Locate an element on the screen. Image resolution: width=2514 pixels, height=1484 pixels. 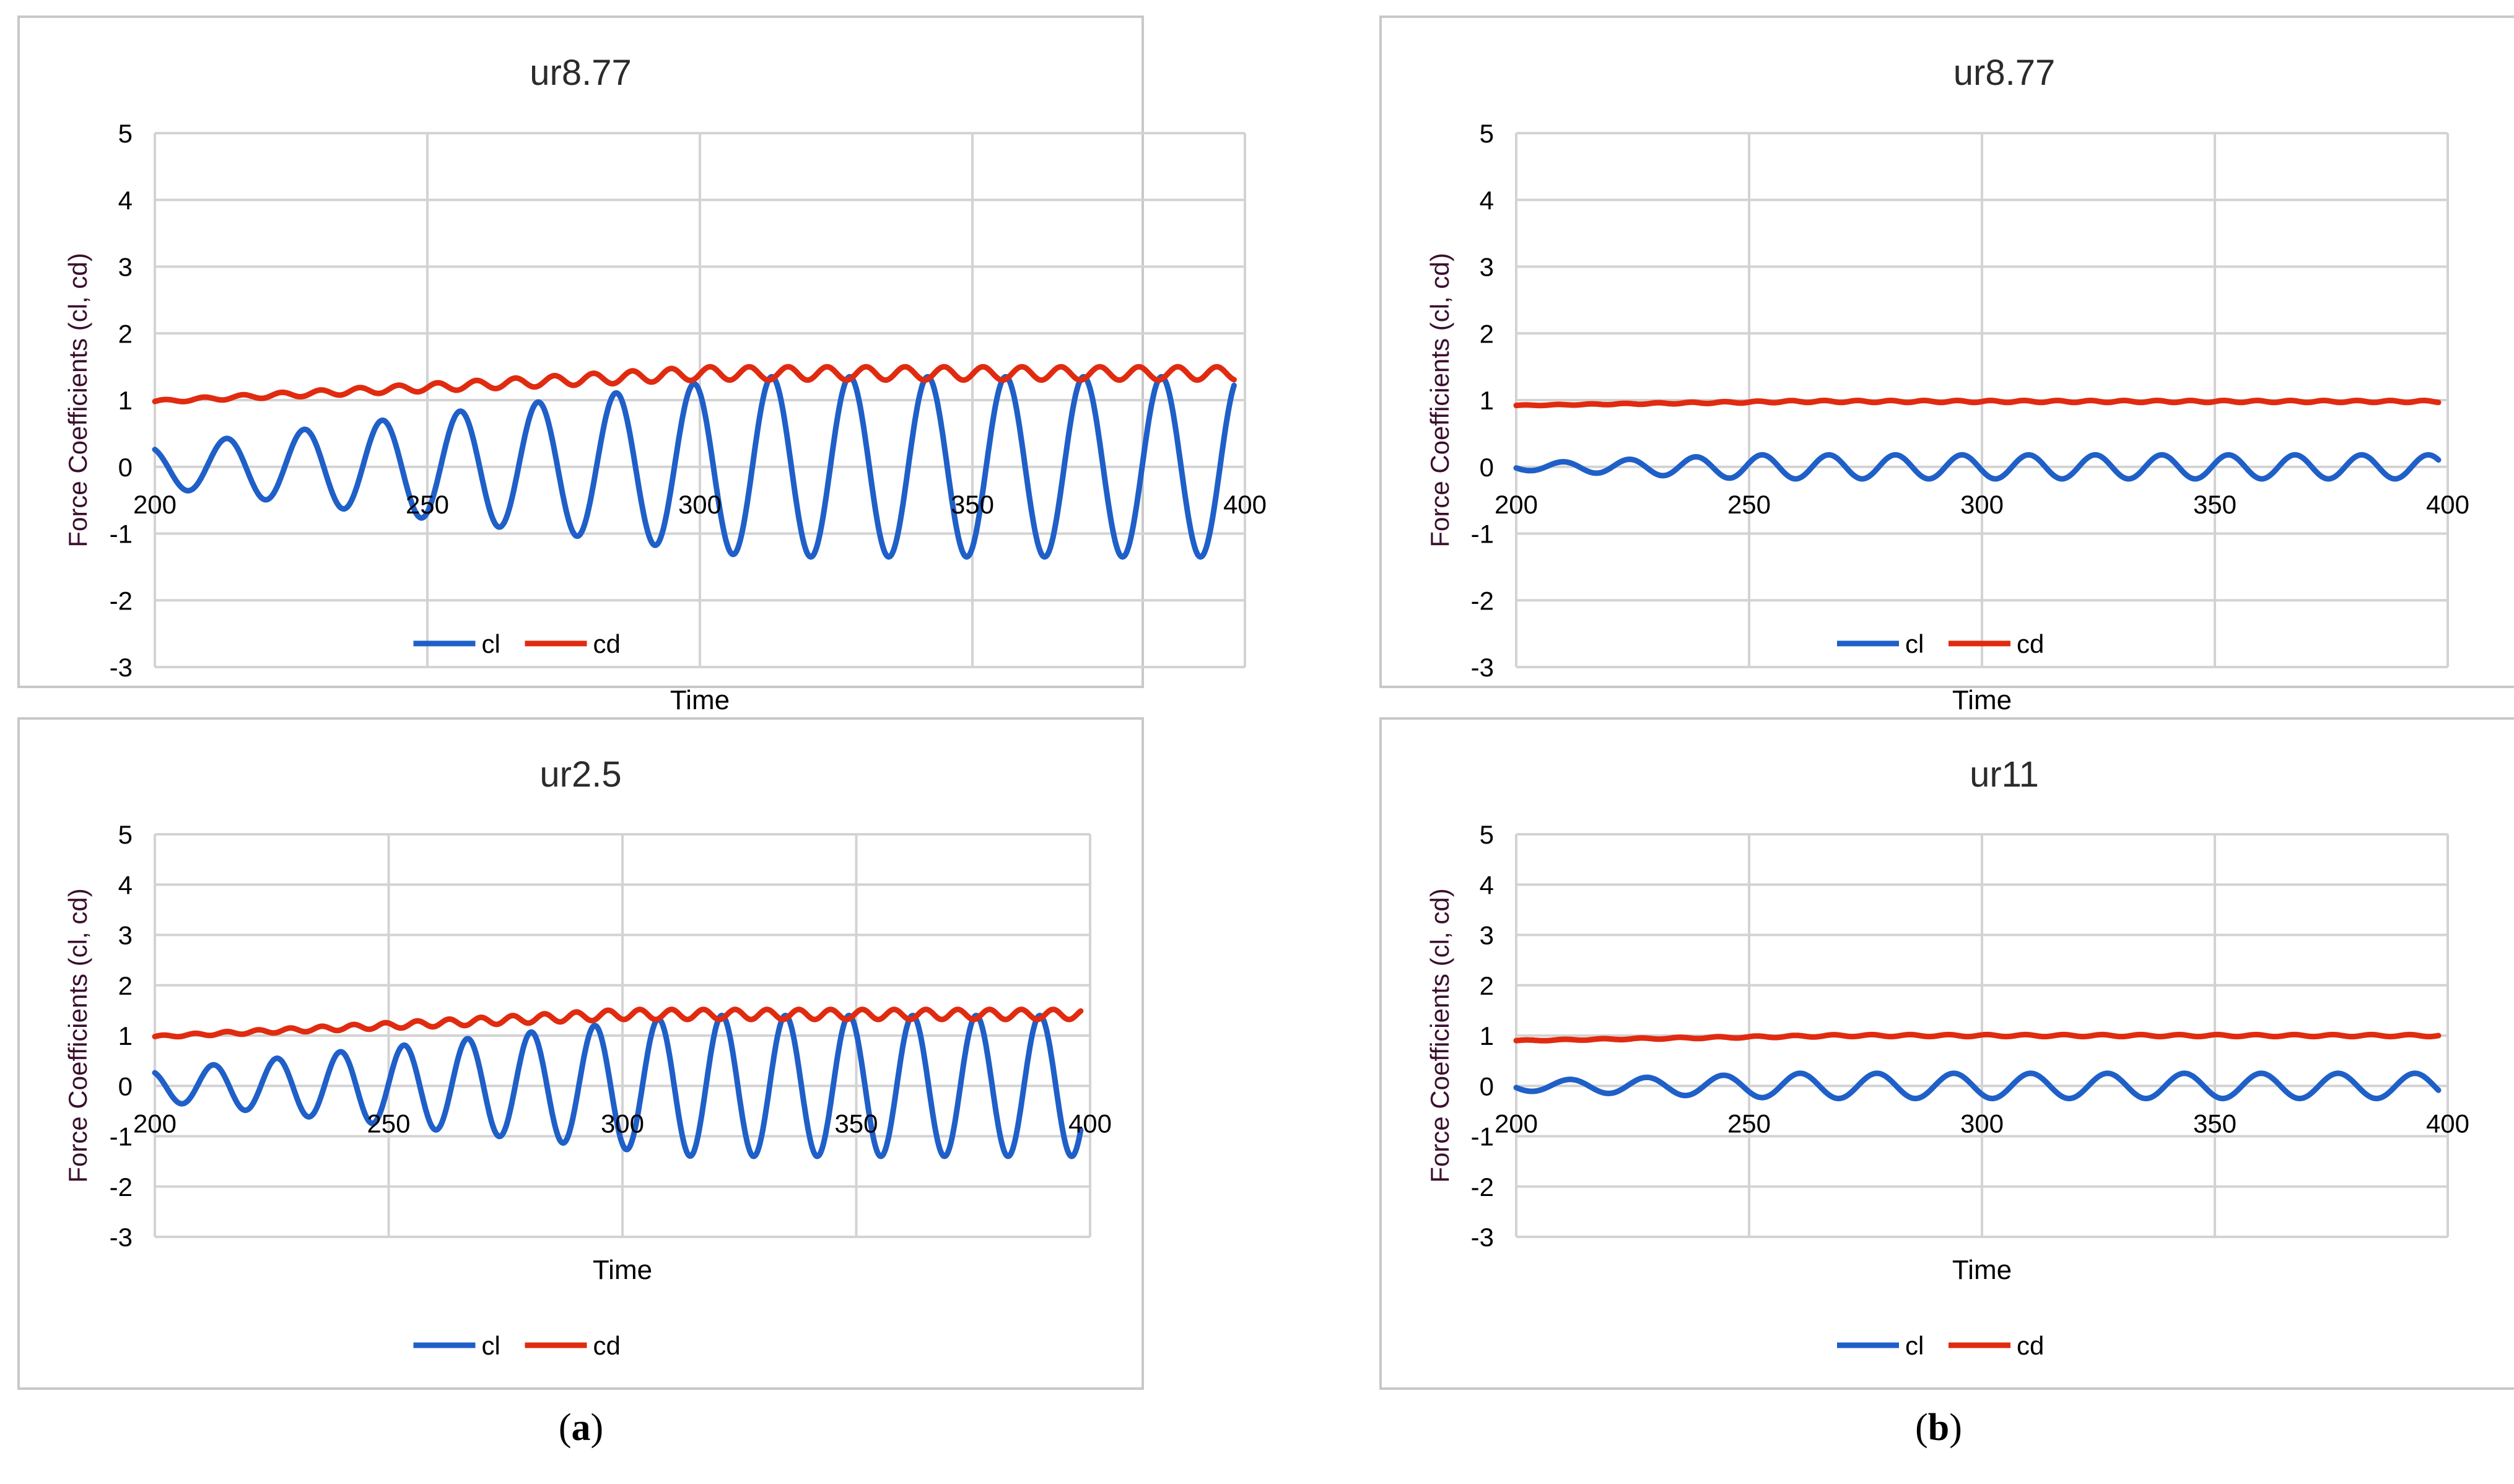
caption-a: (a) is located at coordinates (581, 1428).